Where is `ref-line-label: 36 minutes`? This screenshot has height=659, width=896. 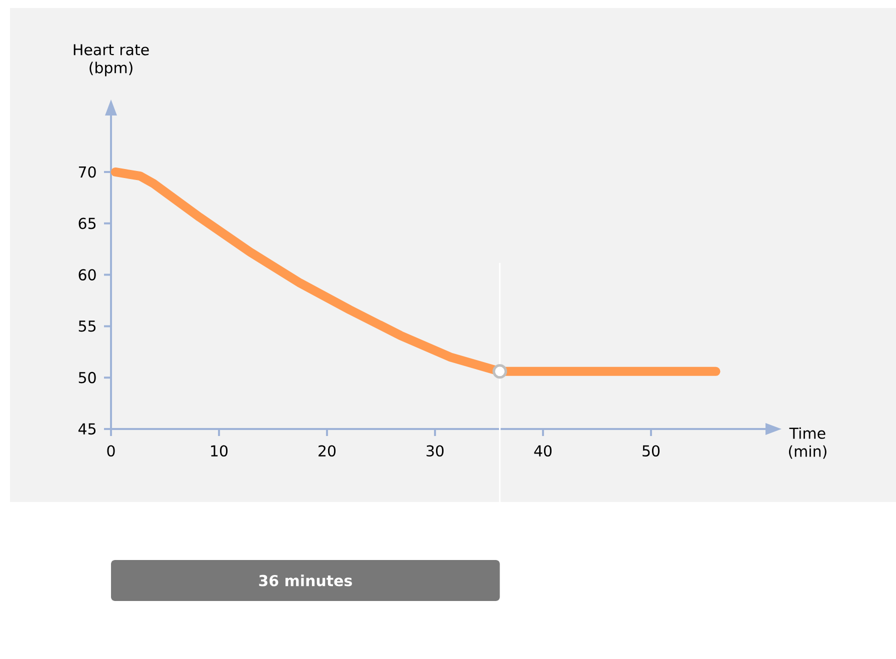
ref-line-label: 36 minutes is located at coordinates (305, 580).